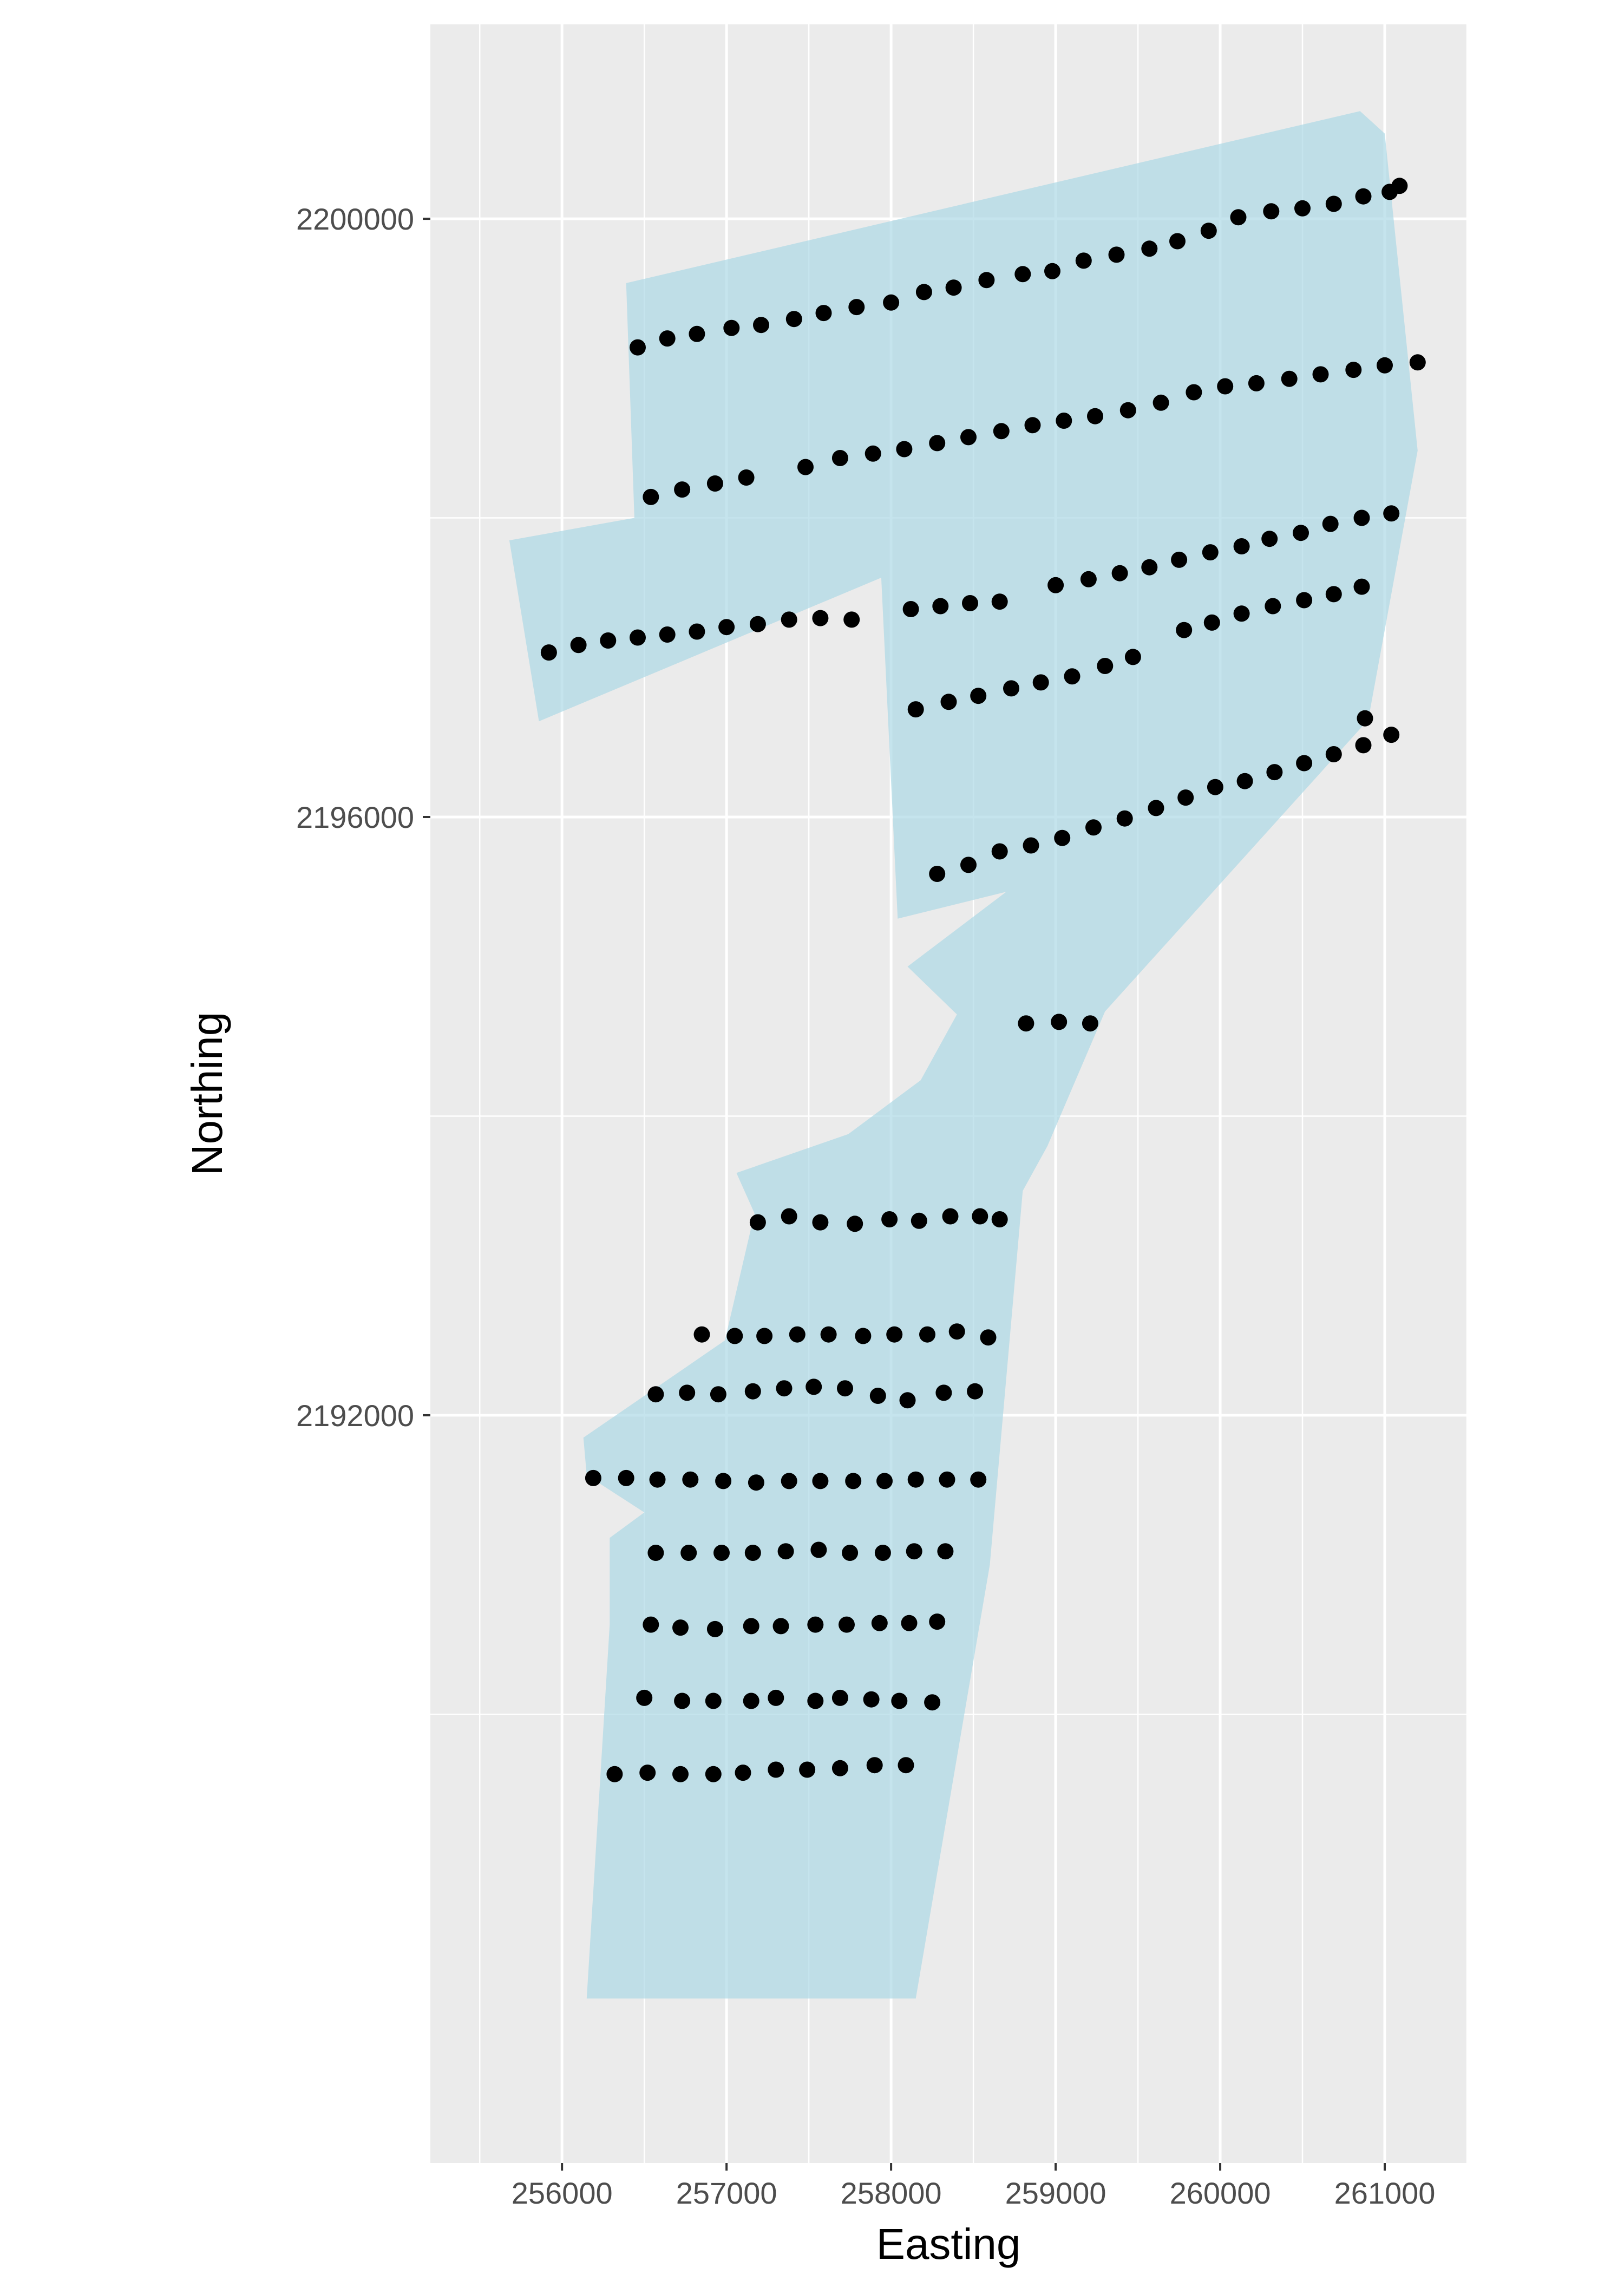  Describe the element at coordinates (974, 2186) in the screenshot. I see `x-axis: 256000 257000 258000 259000 260000 261000` at that location.